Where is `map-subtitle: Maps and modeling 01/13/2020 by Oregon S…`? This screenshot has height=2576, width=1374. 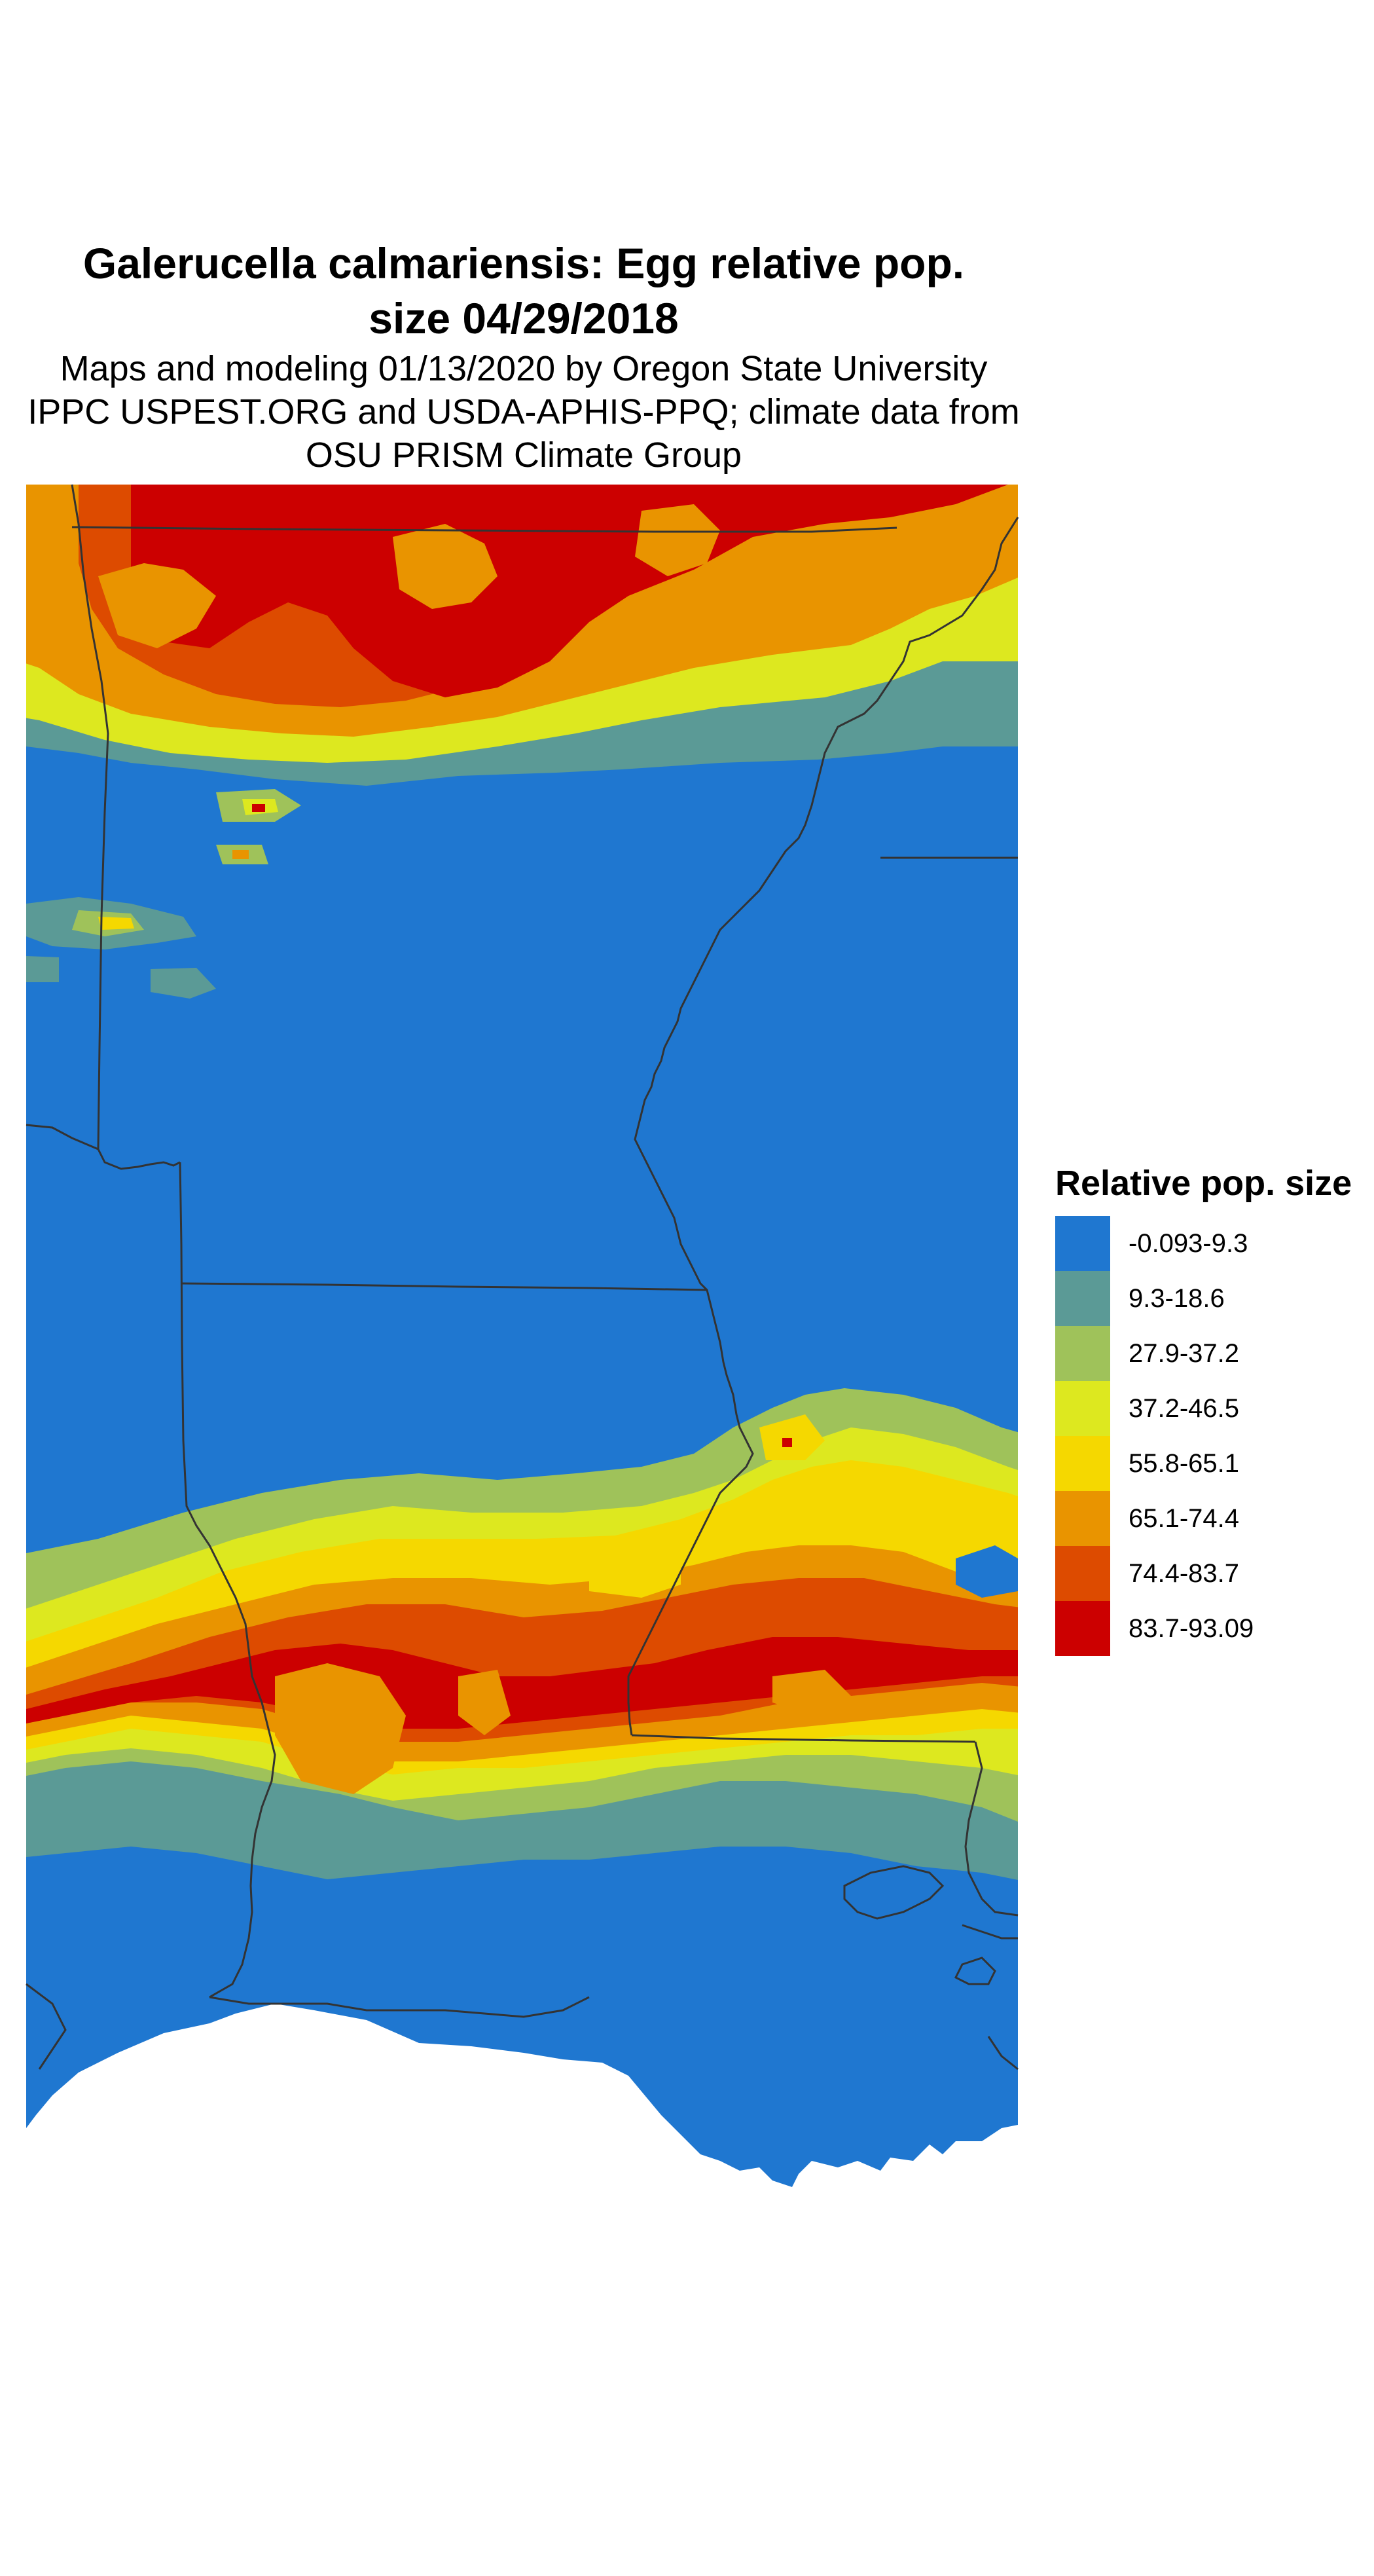
map-subtitle: Maps and modeling 01/13/2020 by Oregon S… is located at coordinates (523, 412).